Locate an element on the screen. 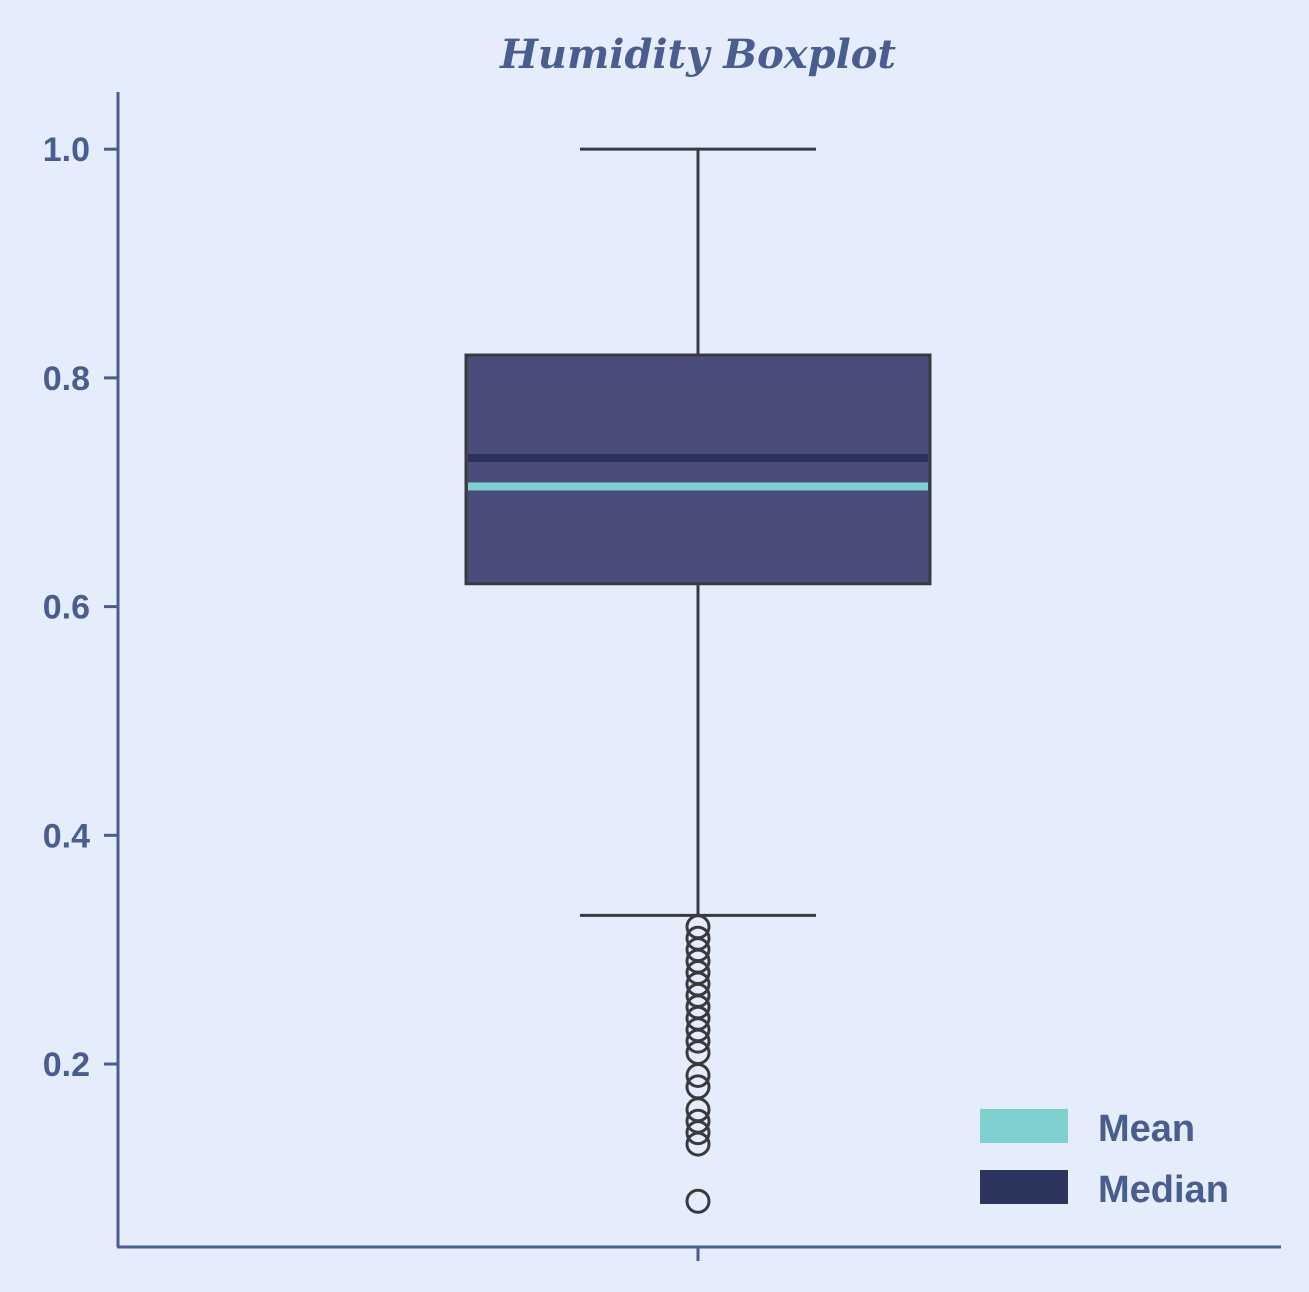 The image size is (1309, 1292). outlier-points is located at coordinates (698, 1064).